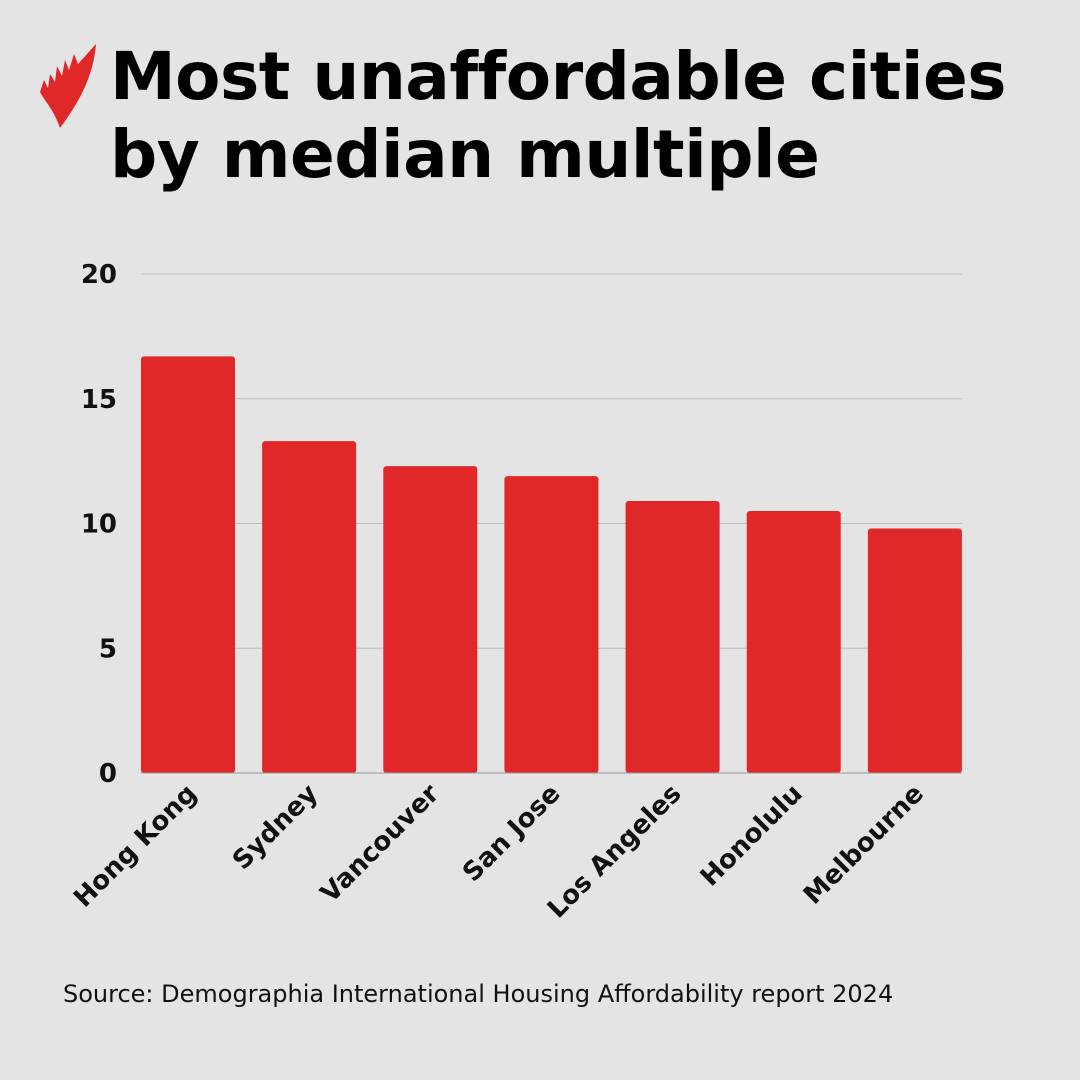 Image resolution: width=1080 pixels, height=1080 pixels. I want to click on x-tick-label: Hong Kong, so click(135, 846).